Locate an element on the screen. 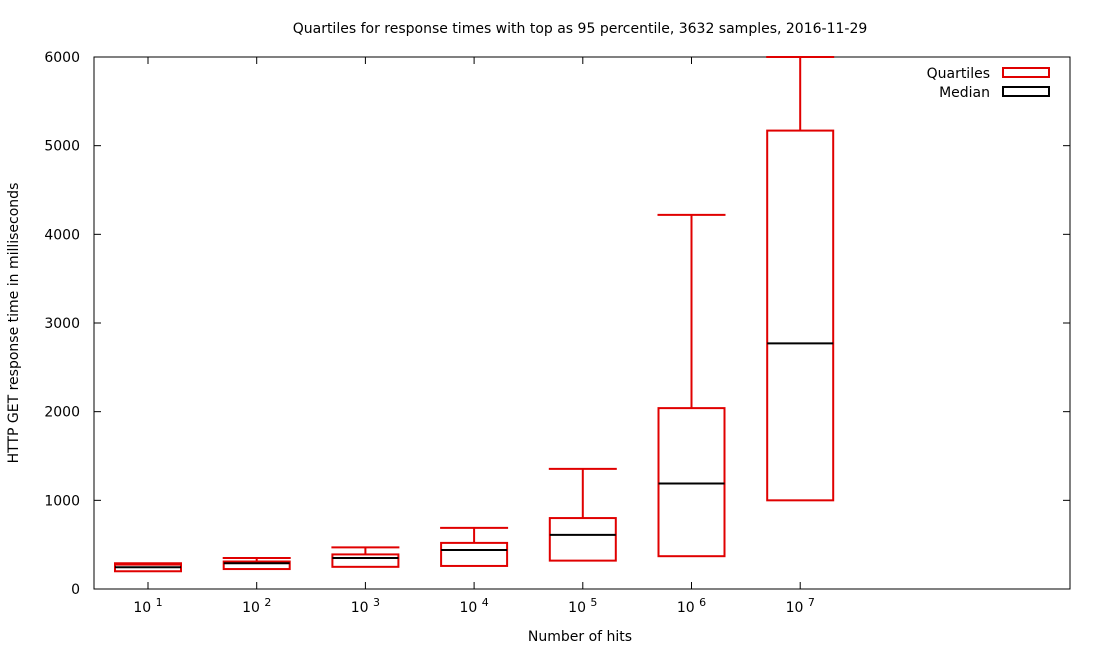  x-tick-label: 10 2 is located at coordinates (256, 606).